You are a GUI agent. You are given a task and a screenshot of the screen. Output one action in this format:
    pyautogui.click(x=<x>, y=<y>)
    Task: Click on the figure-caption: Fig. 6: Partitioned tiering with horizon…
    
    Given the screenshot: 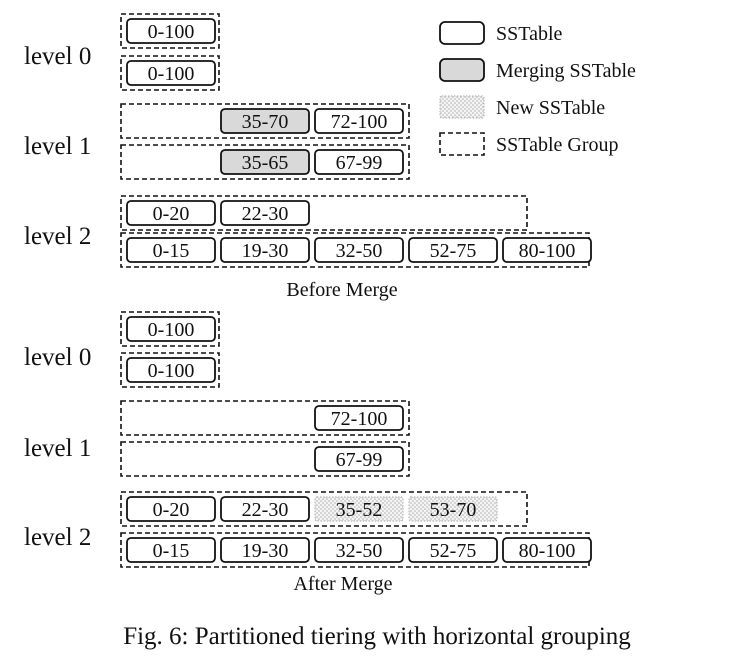 What is the action you would take?
    pyautogui.click(x=377, y=636)
    